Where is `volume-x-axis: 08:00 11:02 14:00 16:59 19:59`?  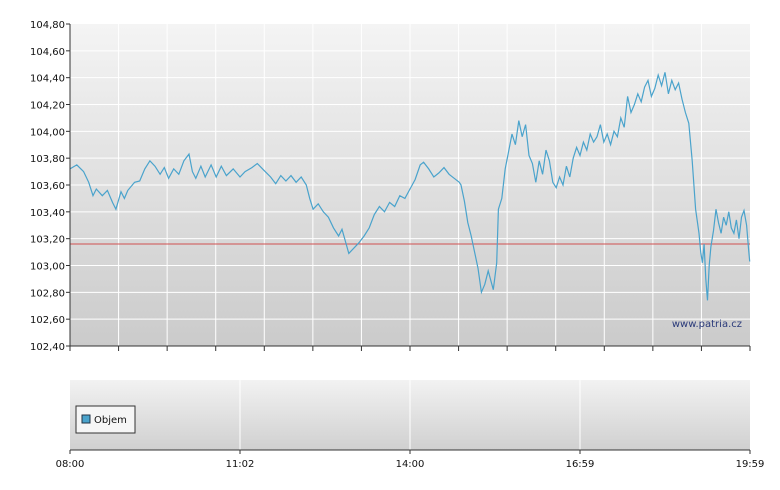 volume-x-axis: 08:00 11:02 14:00 16:59 19:59 is located at coordinates (410, 460).